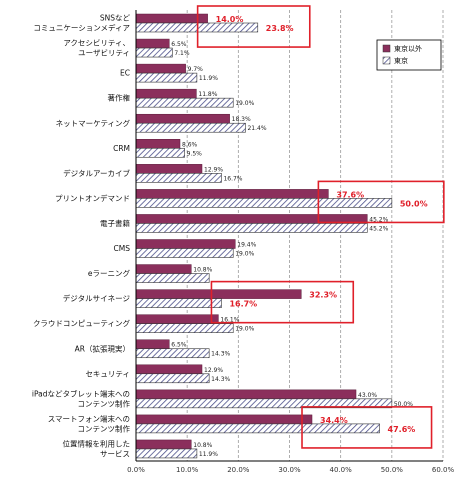  I want to click on x-tick-label: 60.0%, so click(443, 470).